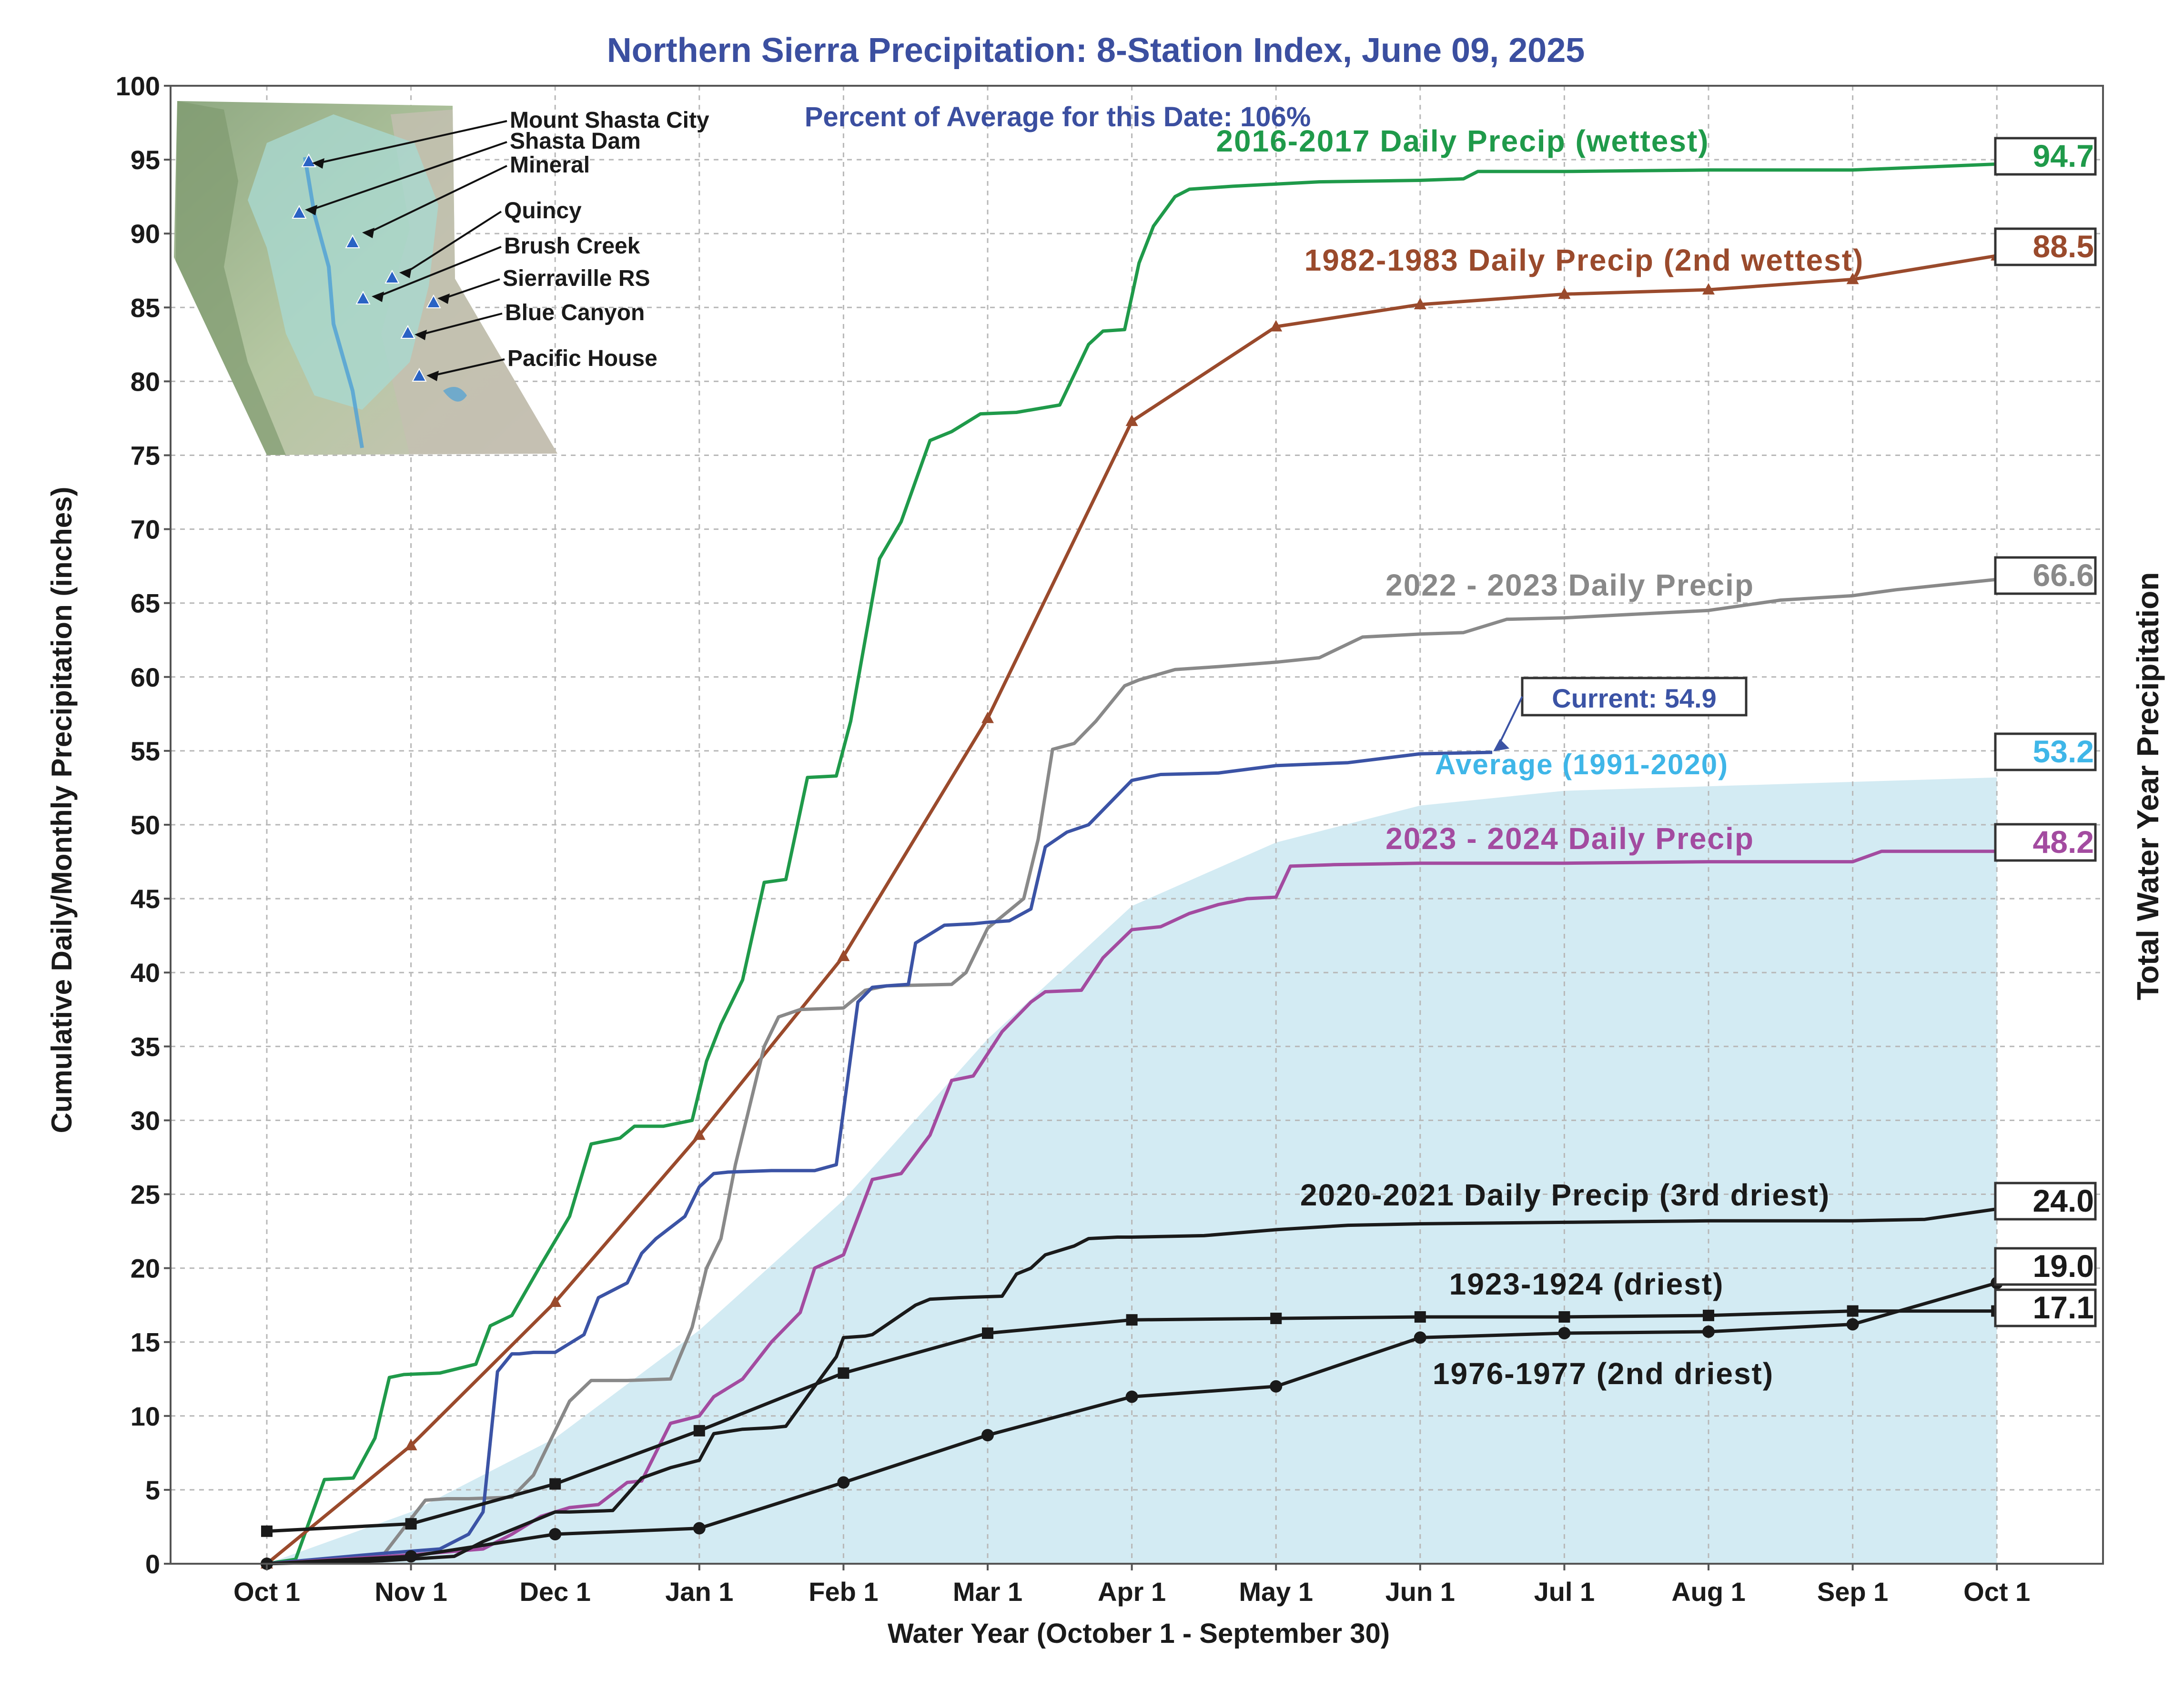 This screenshot has width=2184, height=1690. I want to click on series-label: 2023 - 2024 Daily Precip, so click(1570, 838).